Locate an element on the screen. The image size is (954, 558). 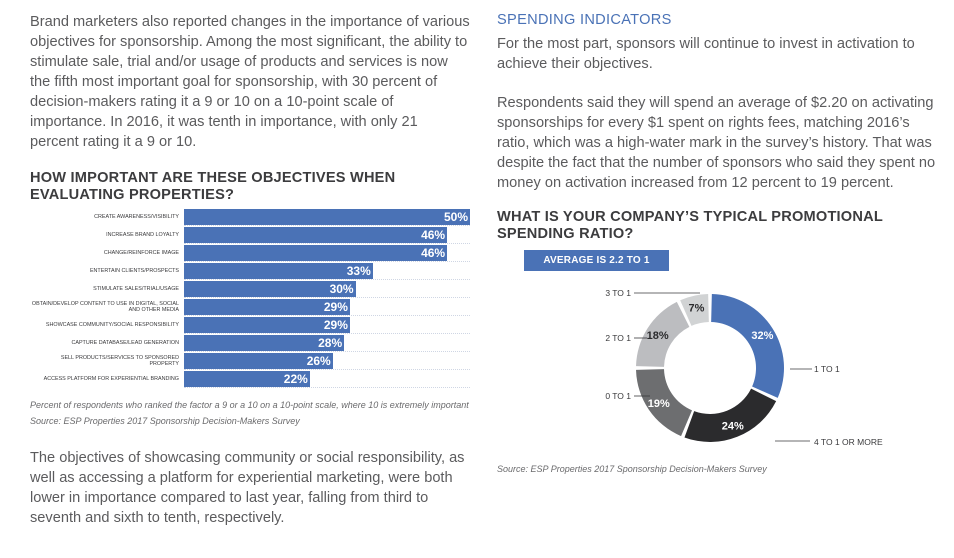
donut-value-label: 19% is located at coordinates (659, 404).